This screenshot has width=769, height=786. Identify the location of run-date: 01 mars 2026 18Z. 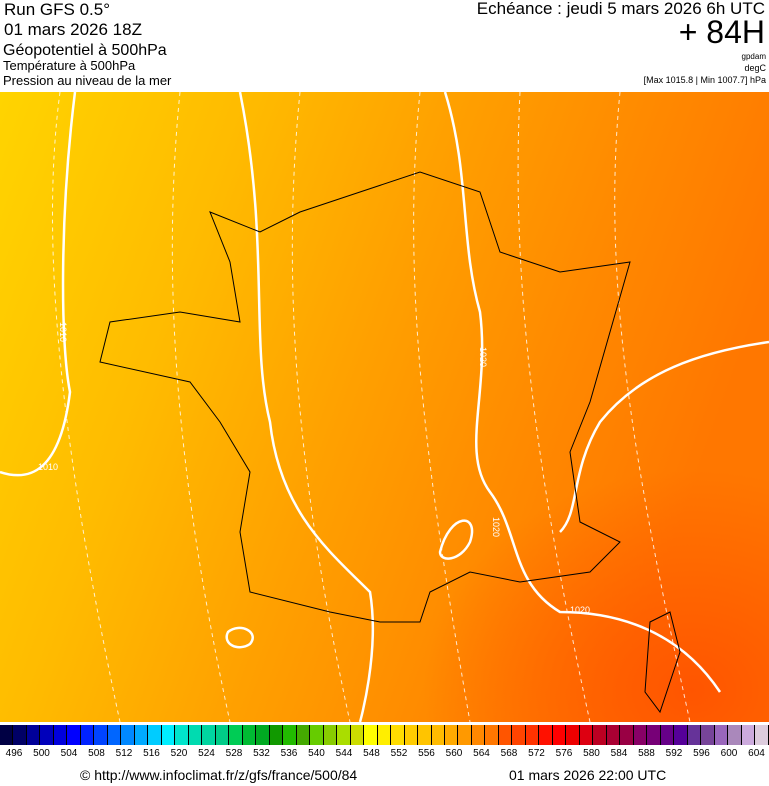
(73, 29).